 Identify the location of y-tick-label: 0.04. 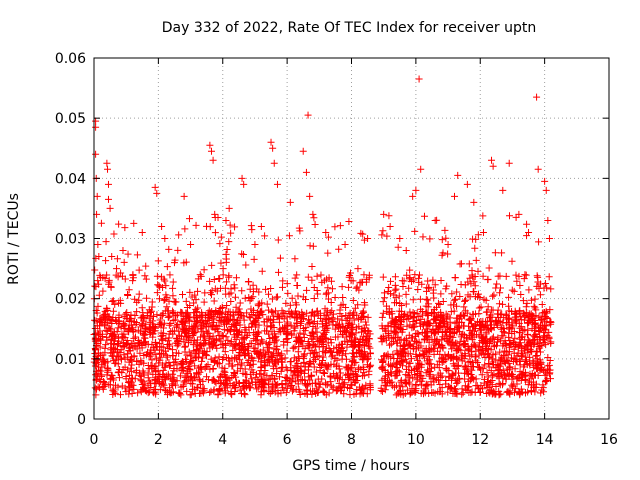
(70, 179).